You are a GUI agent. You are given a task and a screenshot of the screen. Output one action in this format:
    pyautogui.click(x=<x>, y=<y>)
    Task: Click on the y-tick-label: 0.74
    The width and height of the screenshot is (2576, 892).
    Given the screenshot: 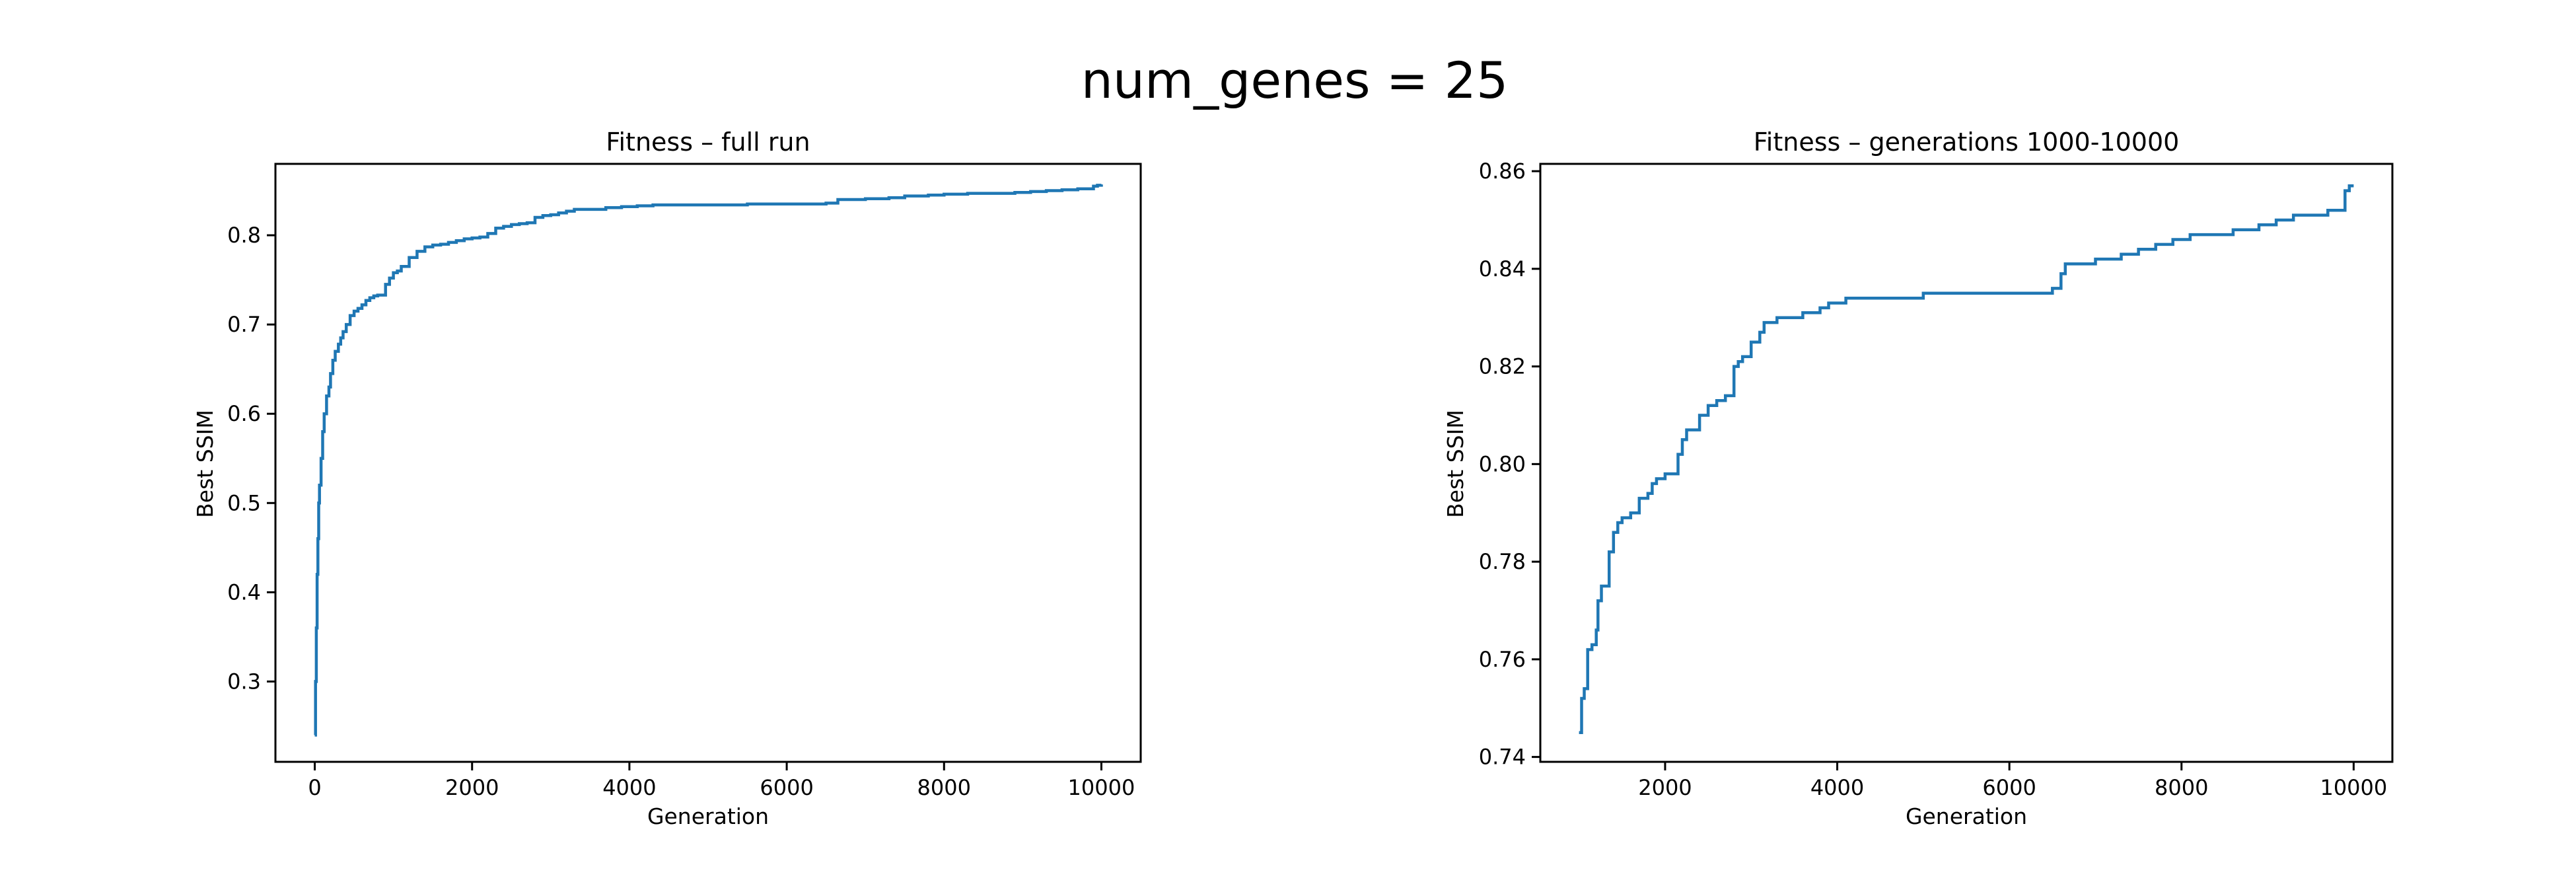 What is the action you would take?
    pyautogui.click(x=1502, y=757)
    